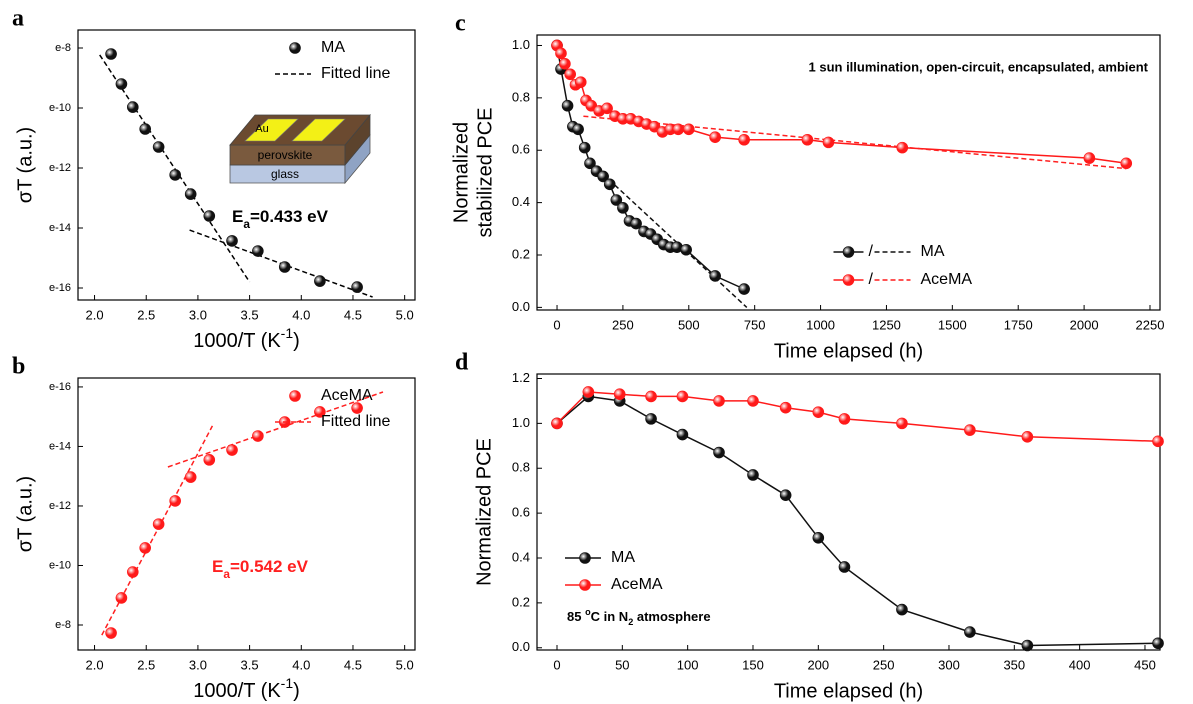 The height and width of the screenshot is (704, 1193). What do you see at coordinates (261, 129) in the screenshot?
I see `inset-label: Au` at bounding box center [261, 129].